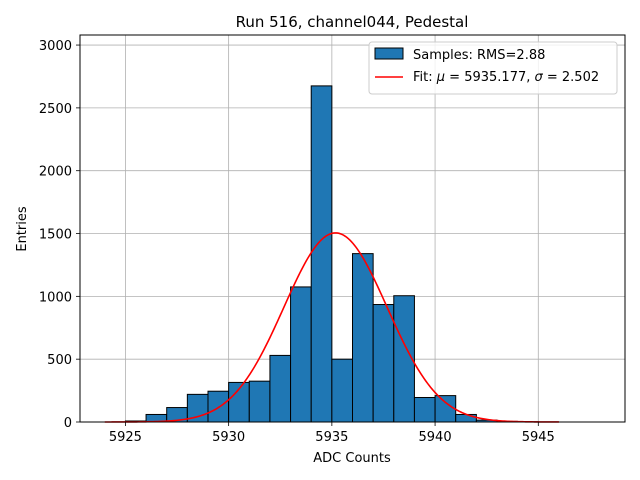  I want to click on chart-title: Run 516, channel044, Pedestal, so click(352, 22).